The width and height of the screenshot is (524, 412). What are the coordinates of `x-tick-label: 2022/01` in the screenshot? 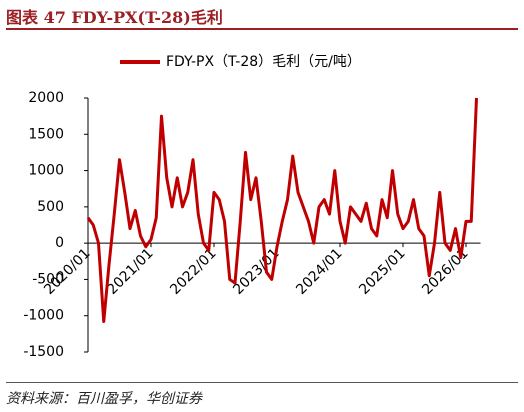 It's located at (193, 271).